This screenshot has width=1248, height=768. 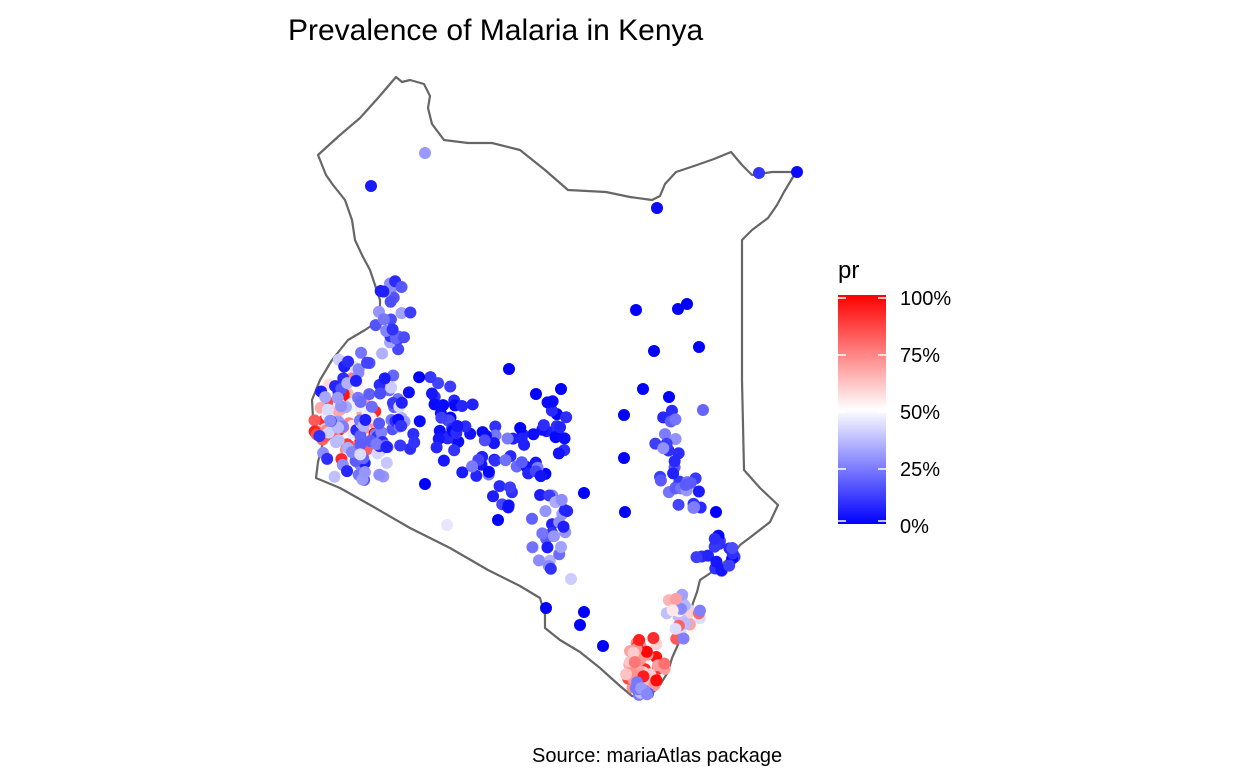 What do you see at coordinates (920, 356) in the screenshot?
I see `legend-label-75: 75%` at bounding box center [920, 356].